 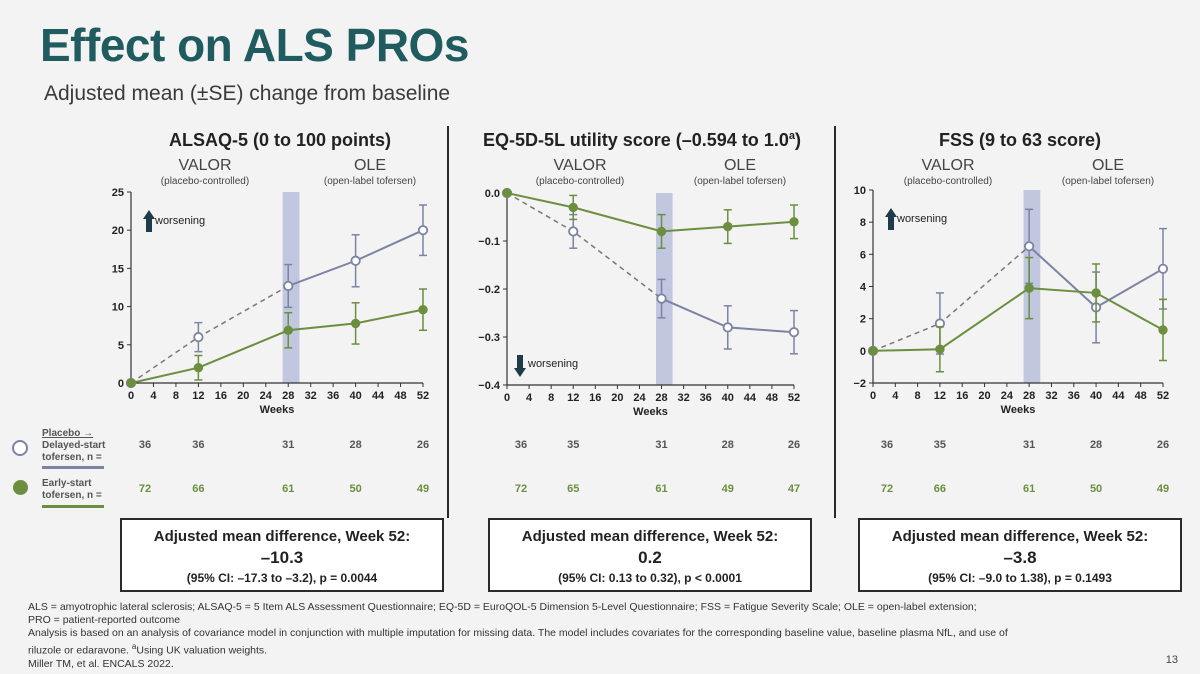 What do you see at coordinates (521, 489) in the screenshot?
I see `n-early: 72` at bounding box center [521, 489].